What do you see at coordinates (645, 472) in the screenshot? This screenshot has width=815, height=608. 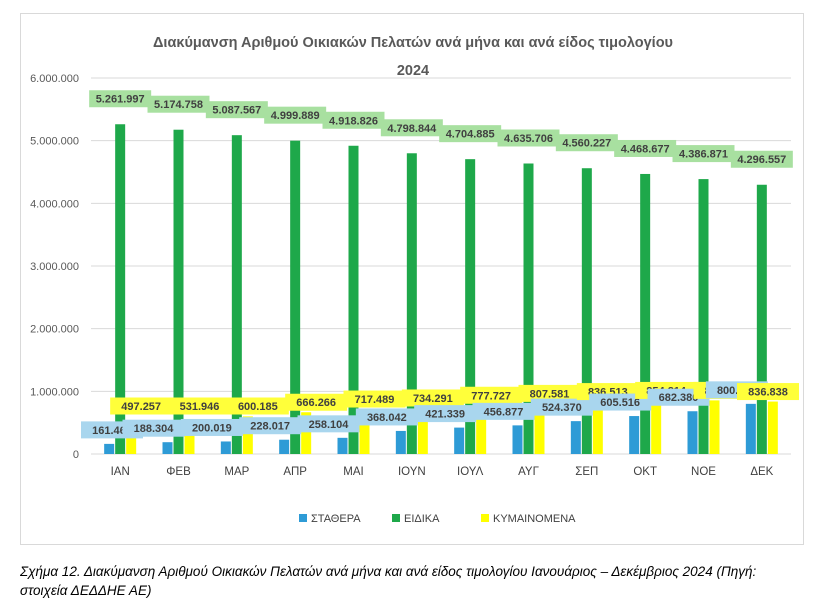 I see `x-tick-label: ΟΚΤ` at bounding box center [645, 472].